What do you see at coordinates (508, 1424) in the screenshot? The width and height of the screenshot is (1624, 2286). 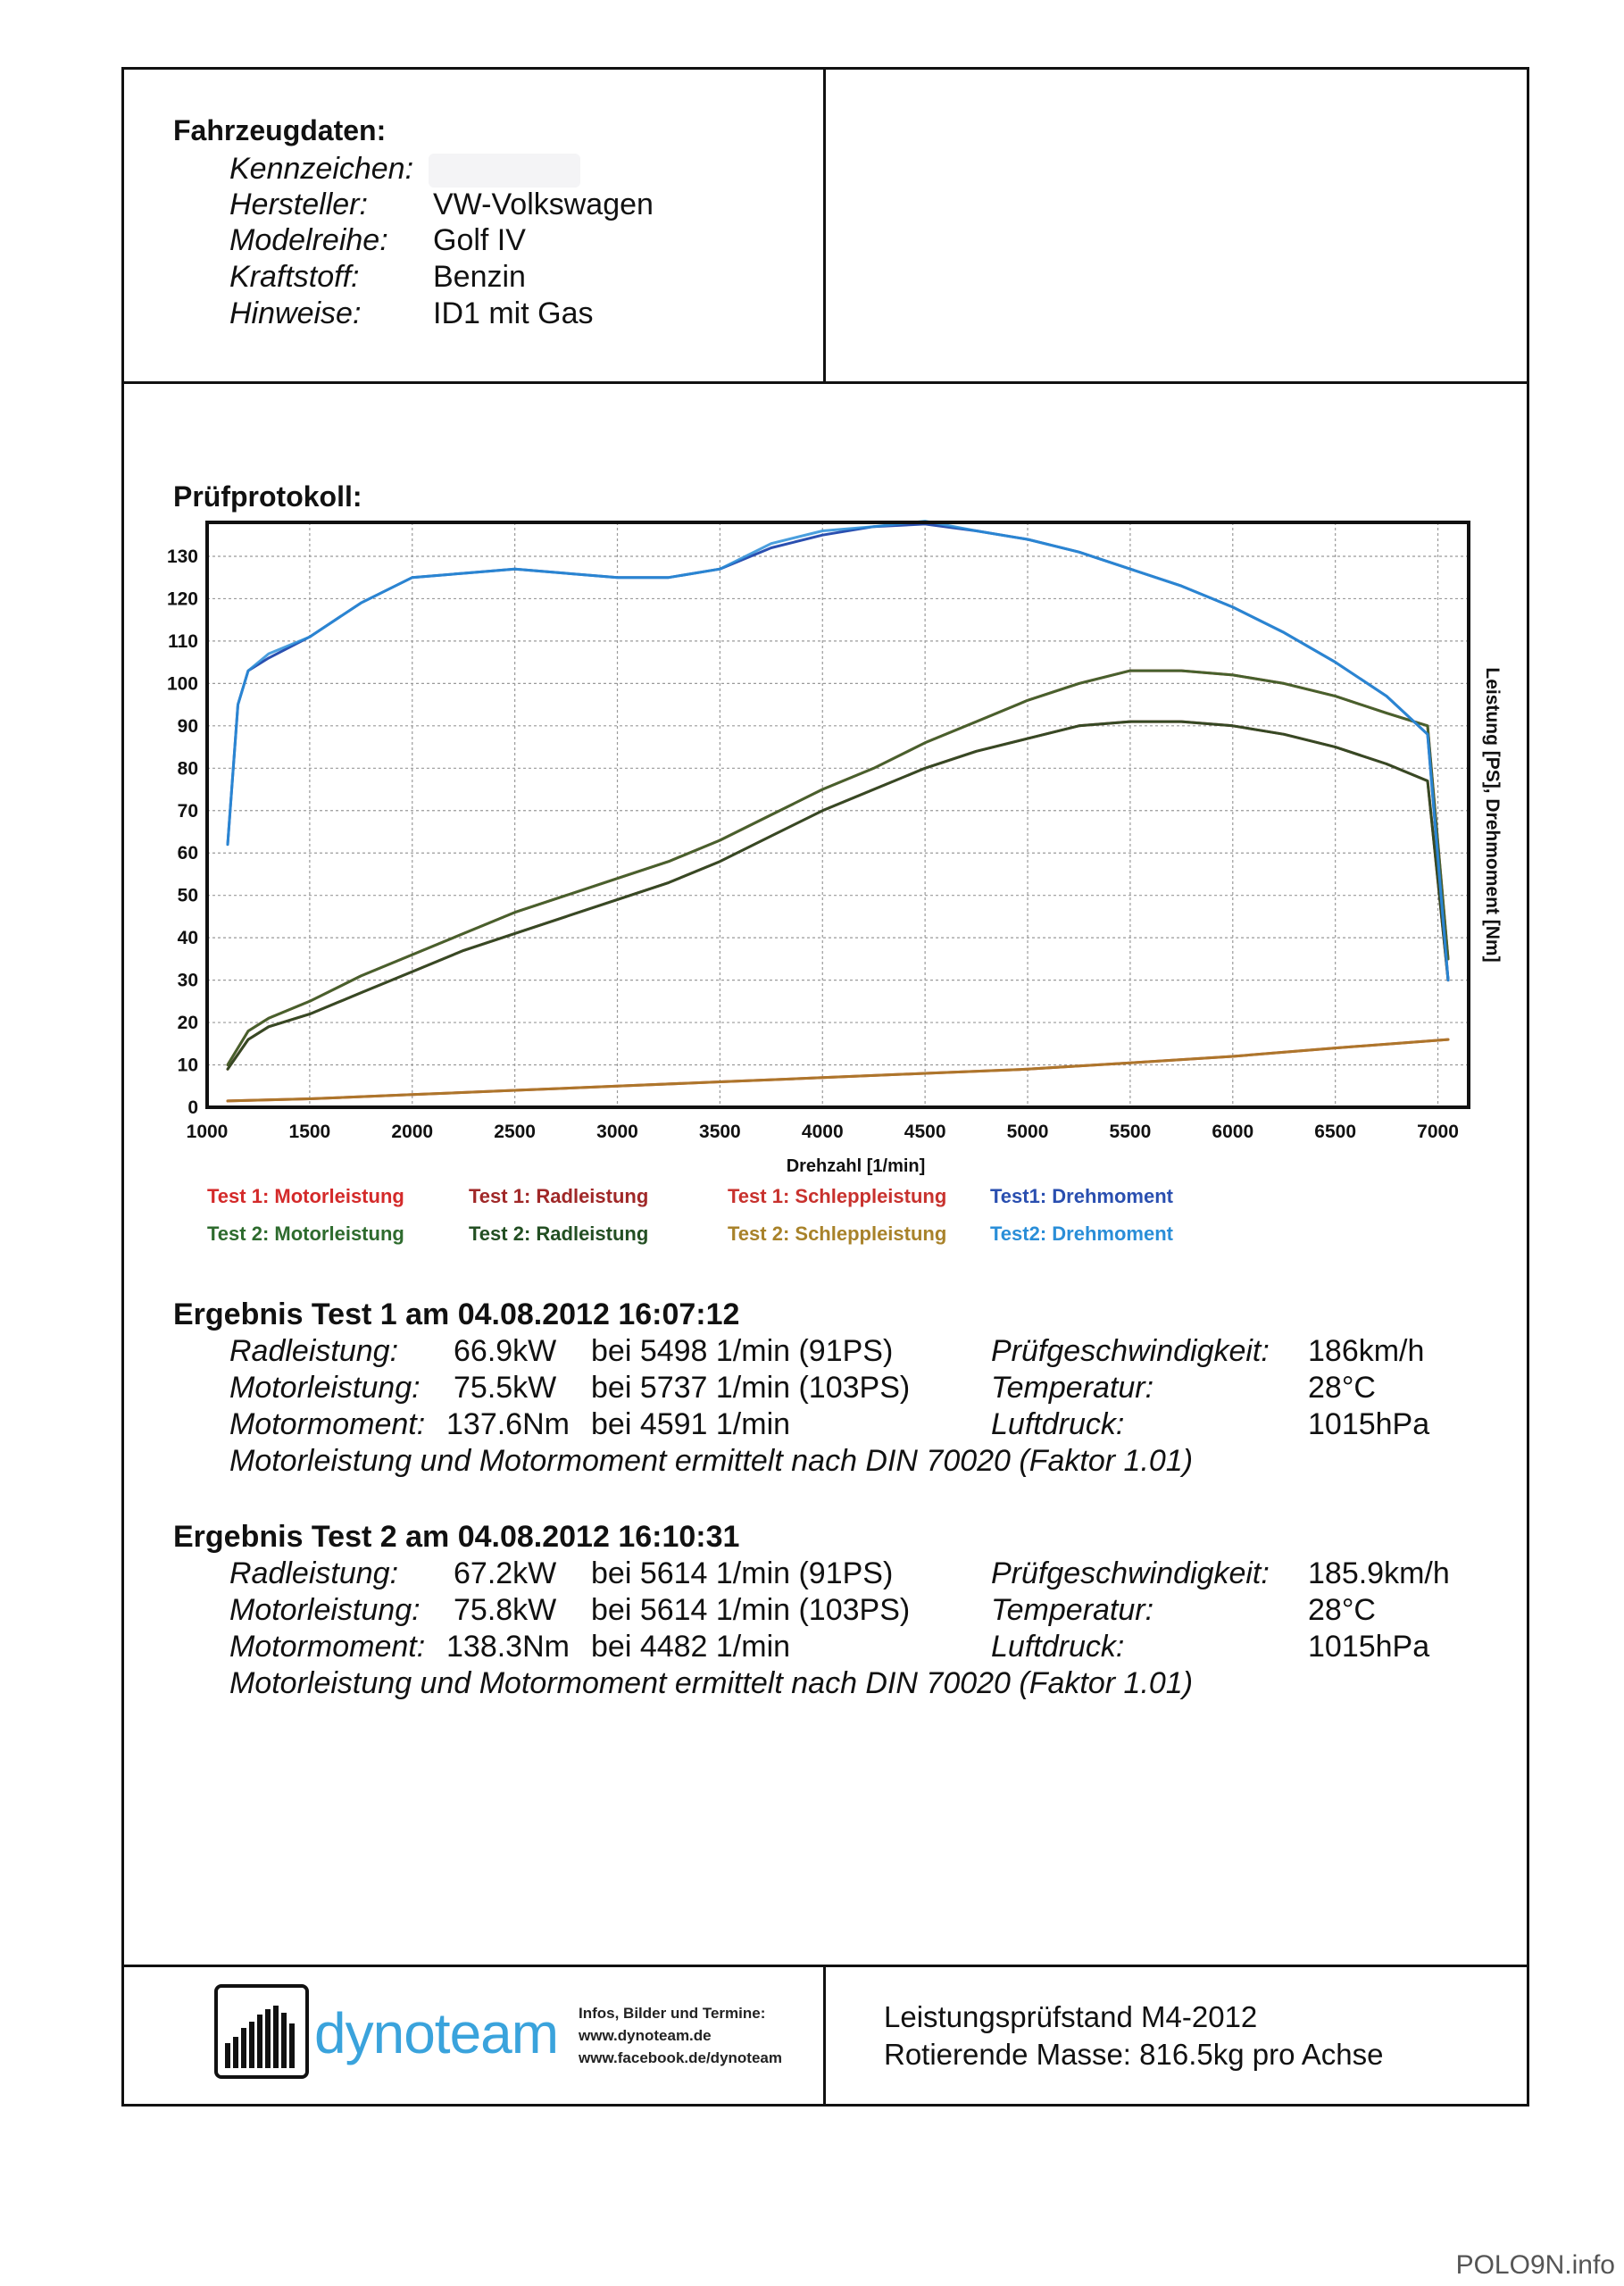 I see `result1-torque-value: 137.6Nm` at bounding box center [508, 1424].